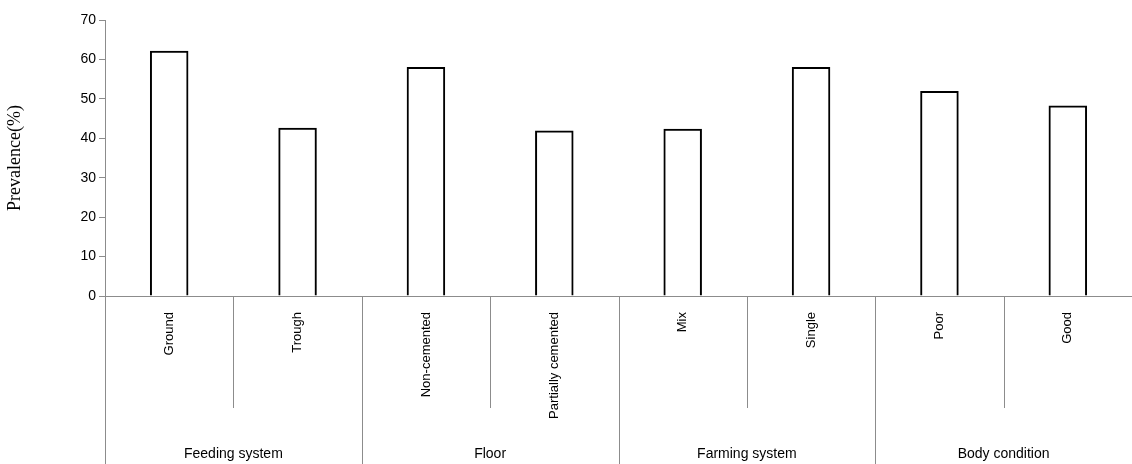 The image size is (1132, 464). Describe the element at coordinates (88, 216) in the screenshot. I see `y-tick-label: 20` at that location.